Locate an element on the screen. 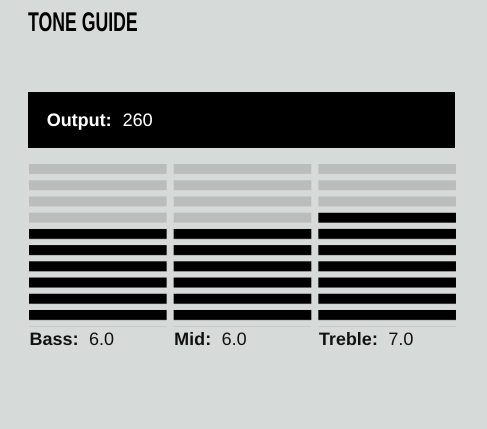 The height and width of the screenshot is (429, 487). chart-title: TONE GUIDE is located at coordinates (83, 22).